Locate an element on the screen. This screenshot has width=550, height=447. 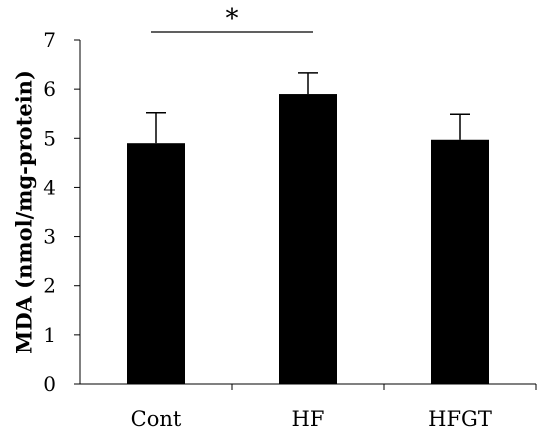
x-axis-labels: Cont HF HFGT is located at coordinates (311, 419).